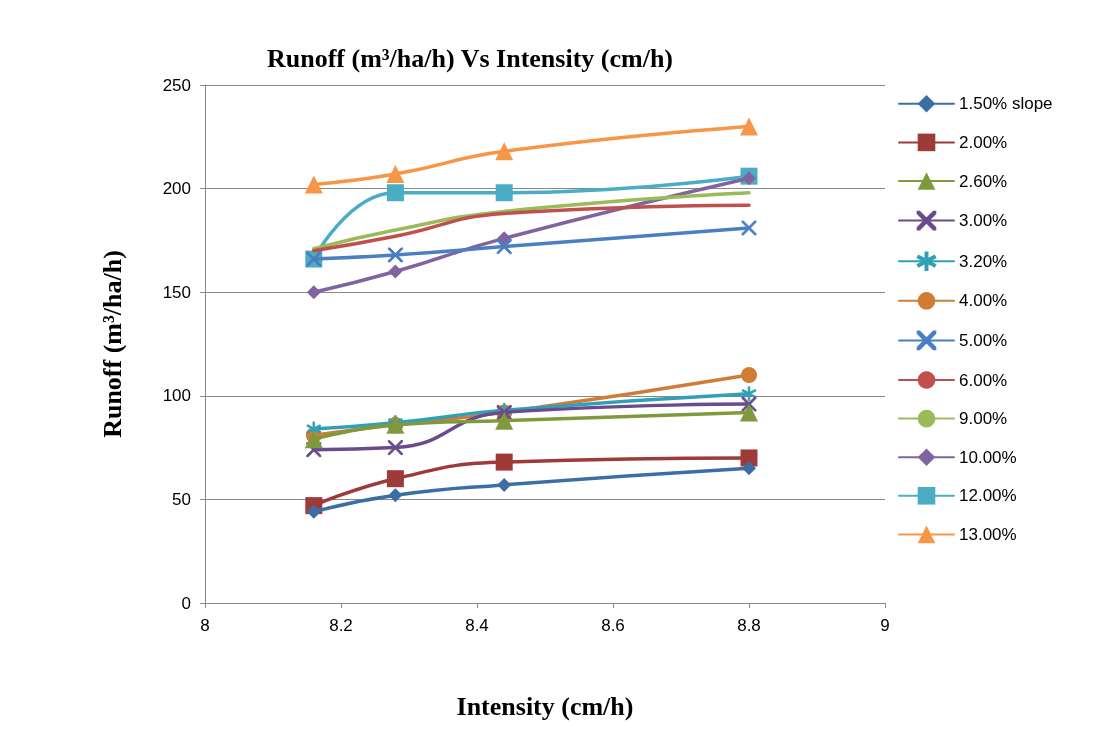  What do you see at coordinates (988, 534) in the screenshot?
I see `legend-label: 13.00%` at bounding box center [988, 534].